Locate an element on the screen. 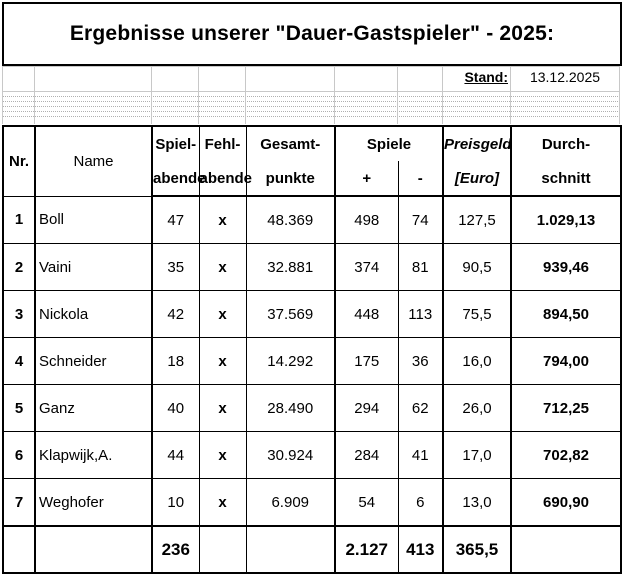 The height and width of the screenshot is (586, 624). row-punkte: 37.569 is located at coordinates (290, 314).